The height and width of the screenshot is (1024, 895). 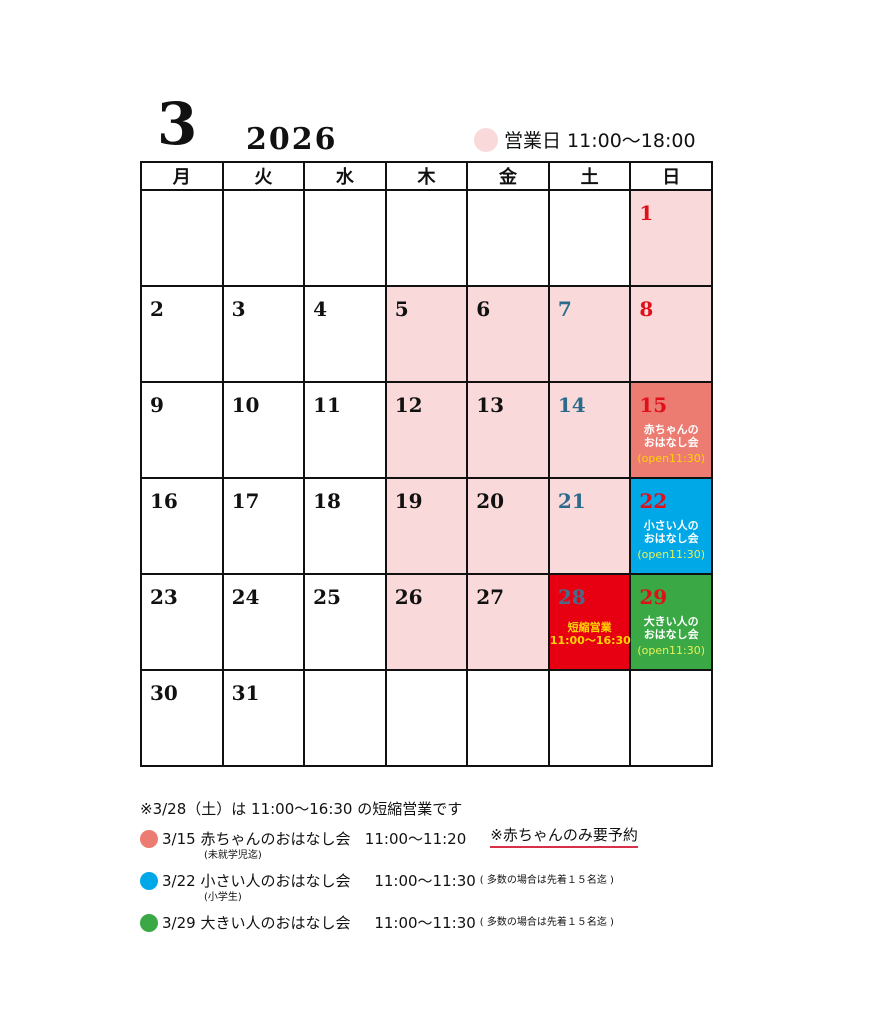 I want to click on day-number: 18, so click(x=327, y=501).